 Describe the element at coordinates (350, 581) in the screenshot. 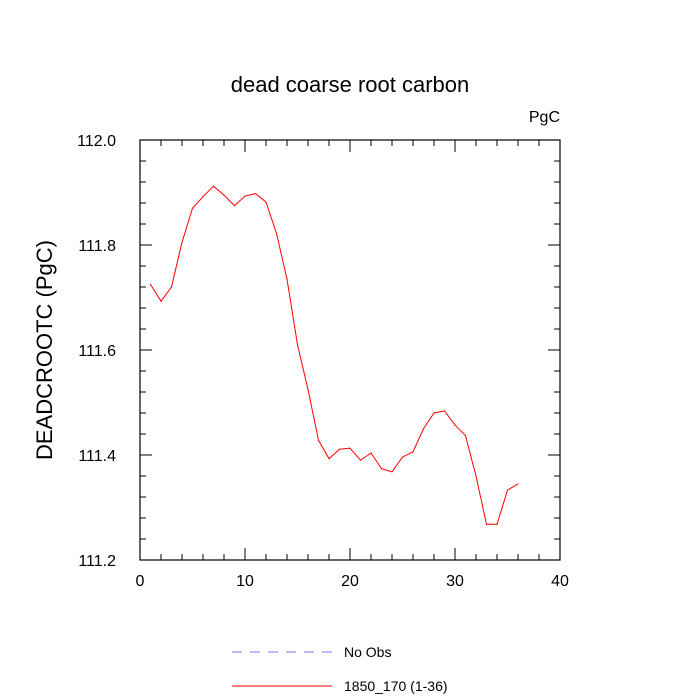

I see `x-tick-label: 20` at that location.